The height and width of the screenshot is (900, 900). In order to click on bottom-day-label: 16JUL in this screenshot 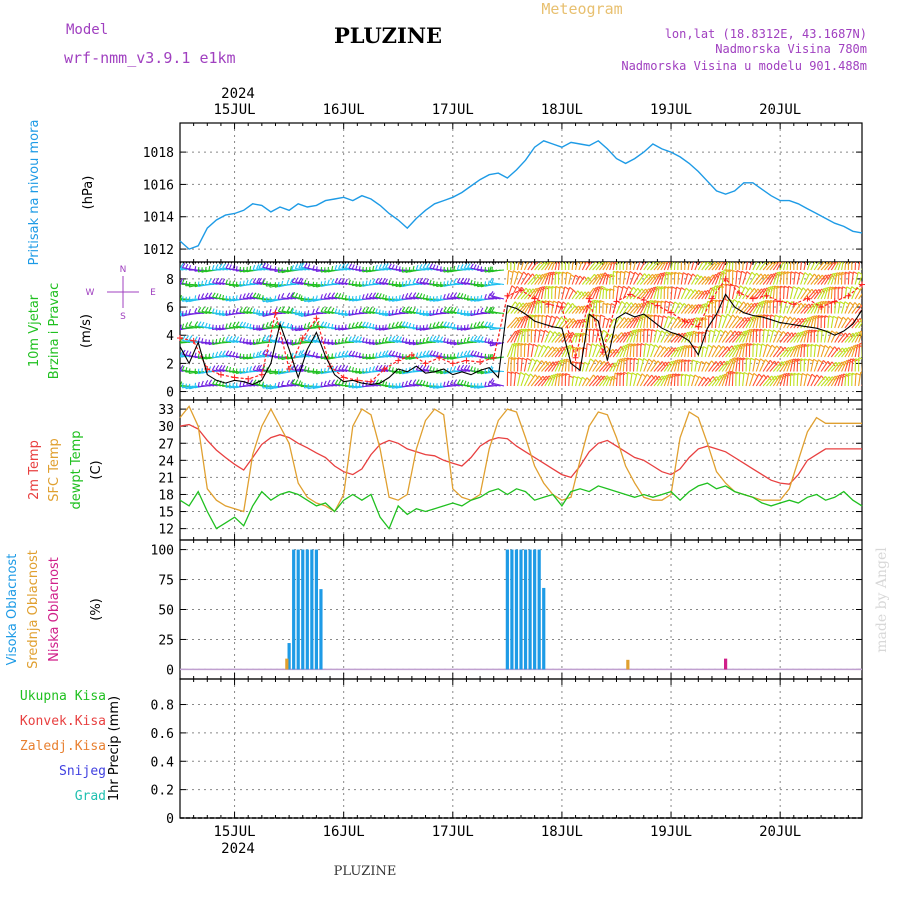, I will do `click(344, 832)`.